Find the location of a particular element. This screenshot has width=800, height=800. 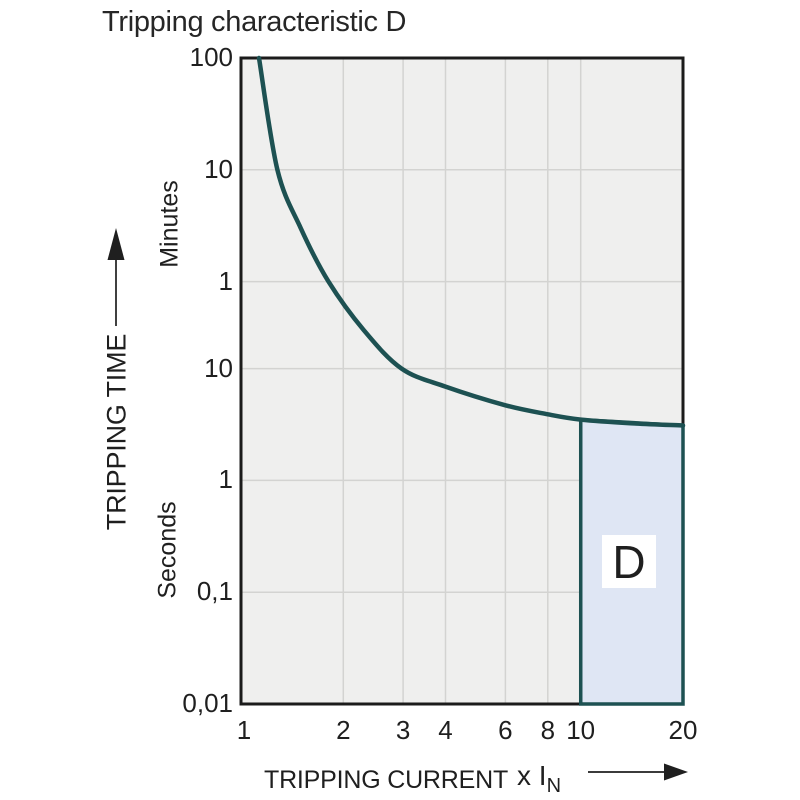

y-axis-unit-minutes: Minutes is located at coordinates (169, 224).